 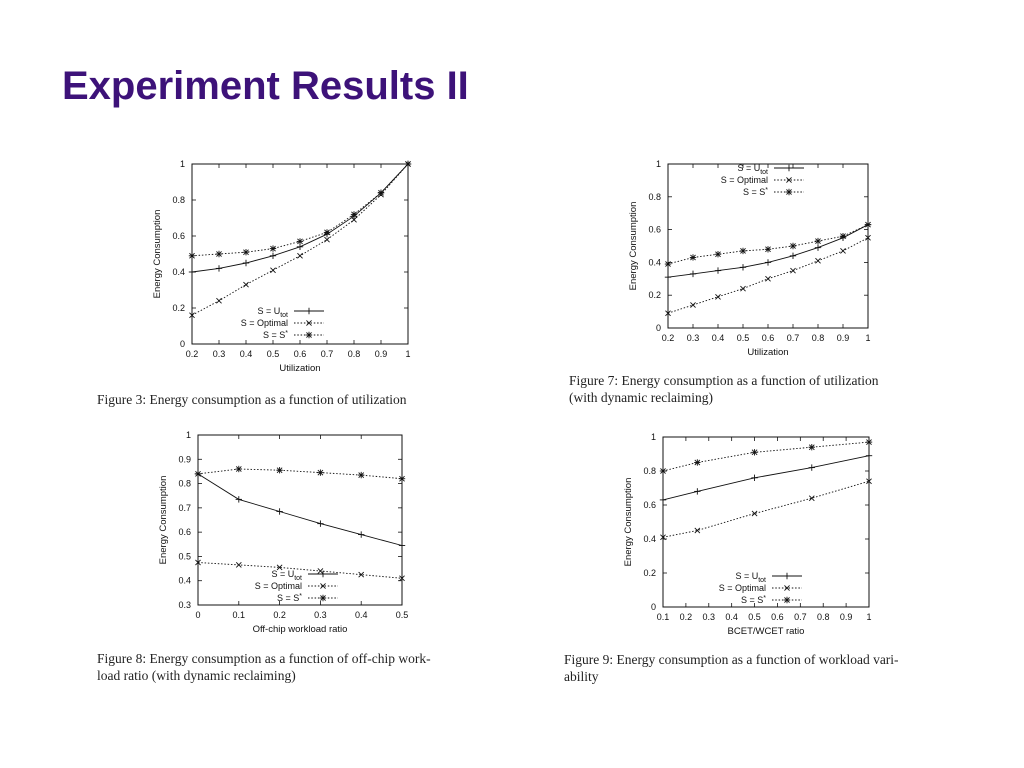 I want to click on y-tick-label: 0.2, so click(x=649, y=573).